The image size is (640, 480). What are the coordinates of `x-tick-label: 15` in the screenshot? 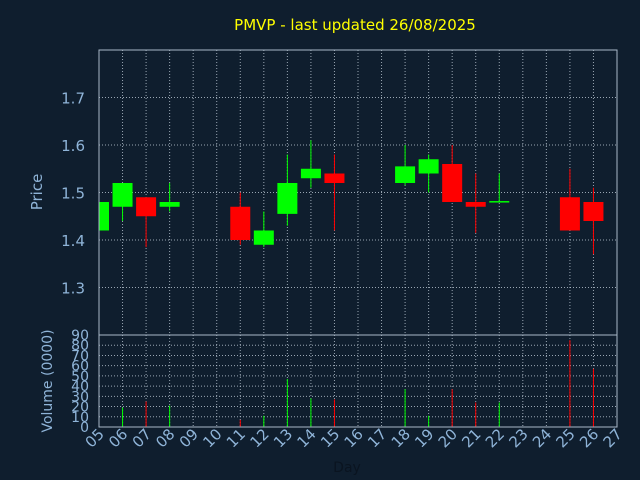 It's located at (330, 438).